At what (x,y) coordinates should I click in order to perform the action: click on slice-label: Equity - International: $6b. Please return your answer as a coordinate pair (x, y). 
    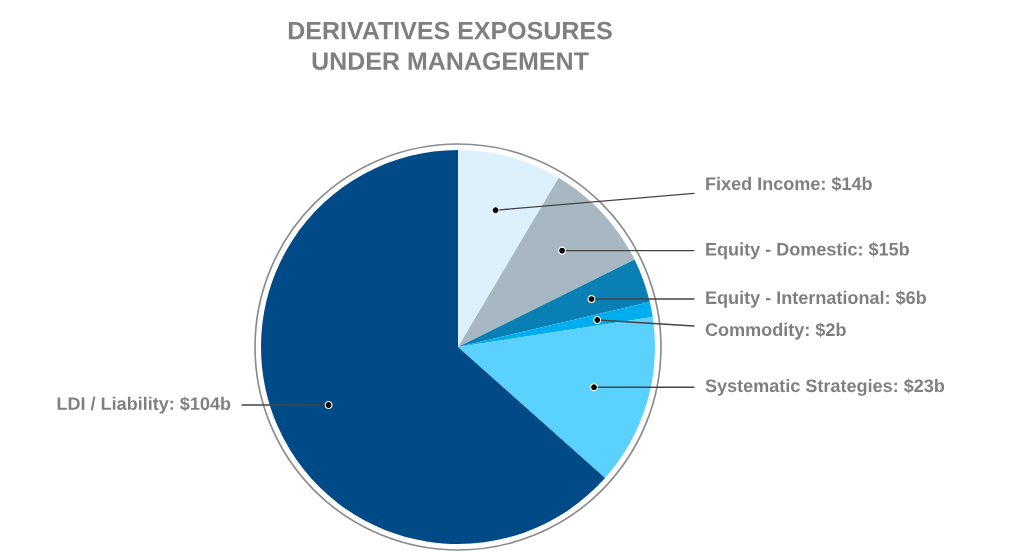
    Looking at the image, I should click on (816, 299).